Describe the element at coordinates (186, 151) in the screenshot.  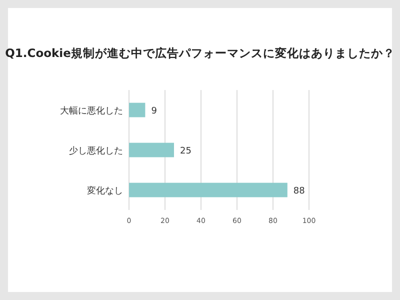
I see `data-label: 25` at that location.